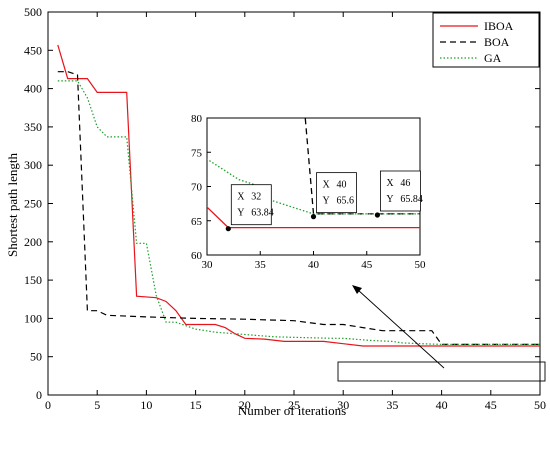  Describe the element at coordinates (208, 265) in the screenshot. I see `inset-x-tick-label: 30` at that location.